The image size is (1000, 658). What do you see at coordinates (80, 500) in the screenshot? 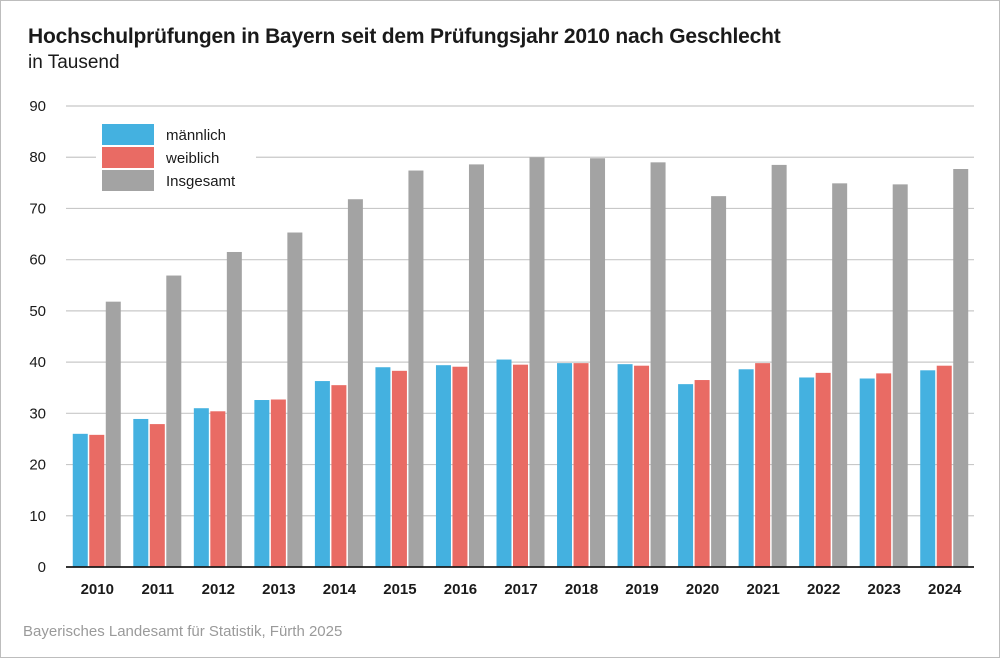
I see `bar-maennlich-2010` at bounding box center [80, 500].